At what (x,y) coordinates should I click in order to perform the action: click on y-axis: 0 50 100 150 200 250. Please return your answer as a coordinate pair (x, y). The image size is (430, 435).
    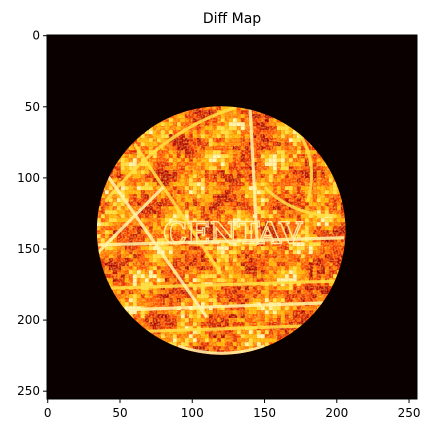
    Looking at the image, I should click on (32, 213).